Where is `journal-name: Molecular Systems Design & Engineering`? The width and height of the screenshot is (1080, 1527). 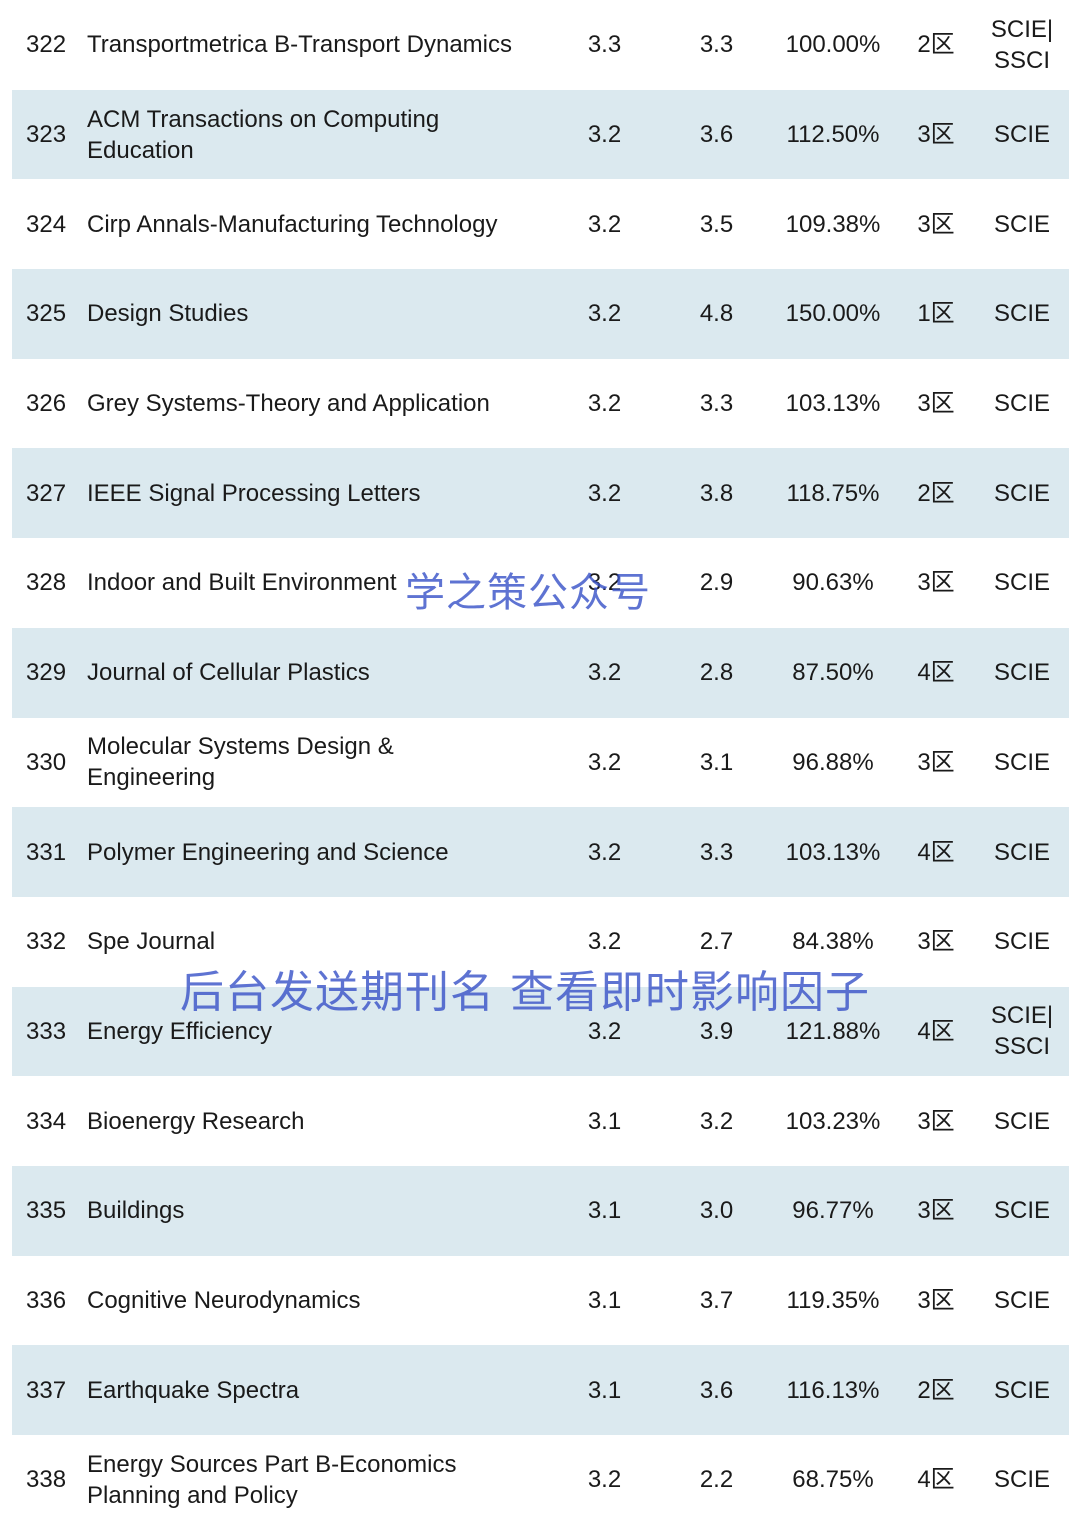
journal-name: Molecular Systems Design & Engineering is located at coordinates (240, 762).